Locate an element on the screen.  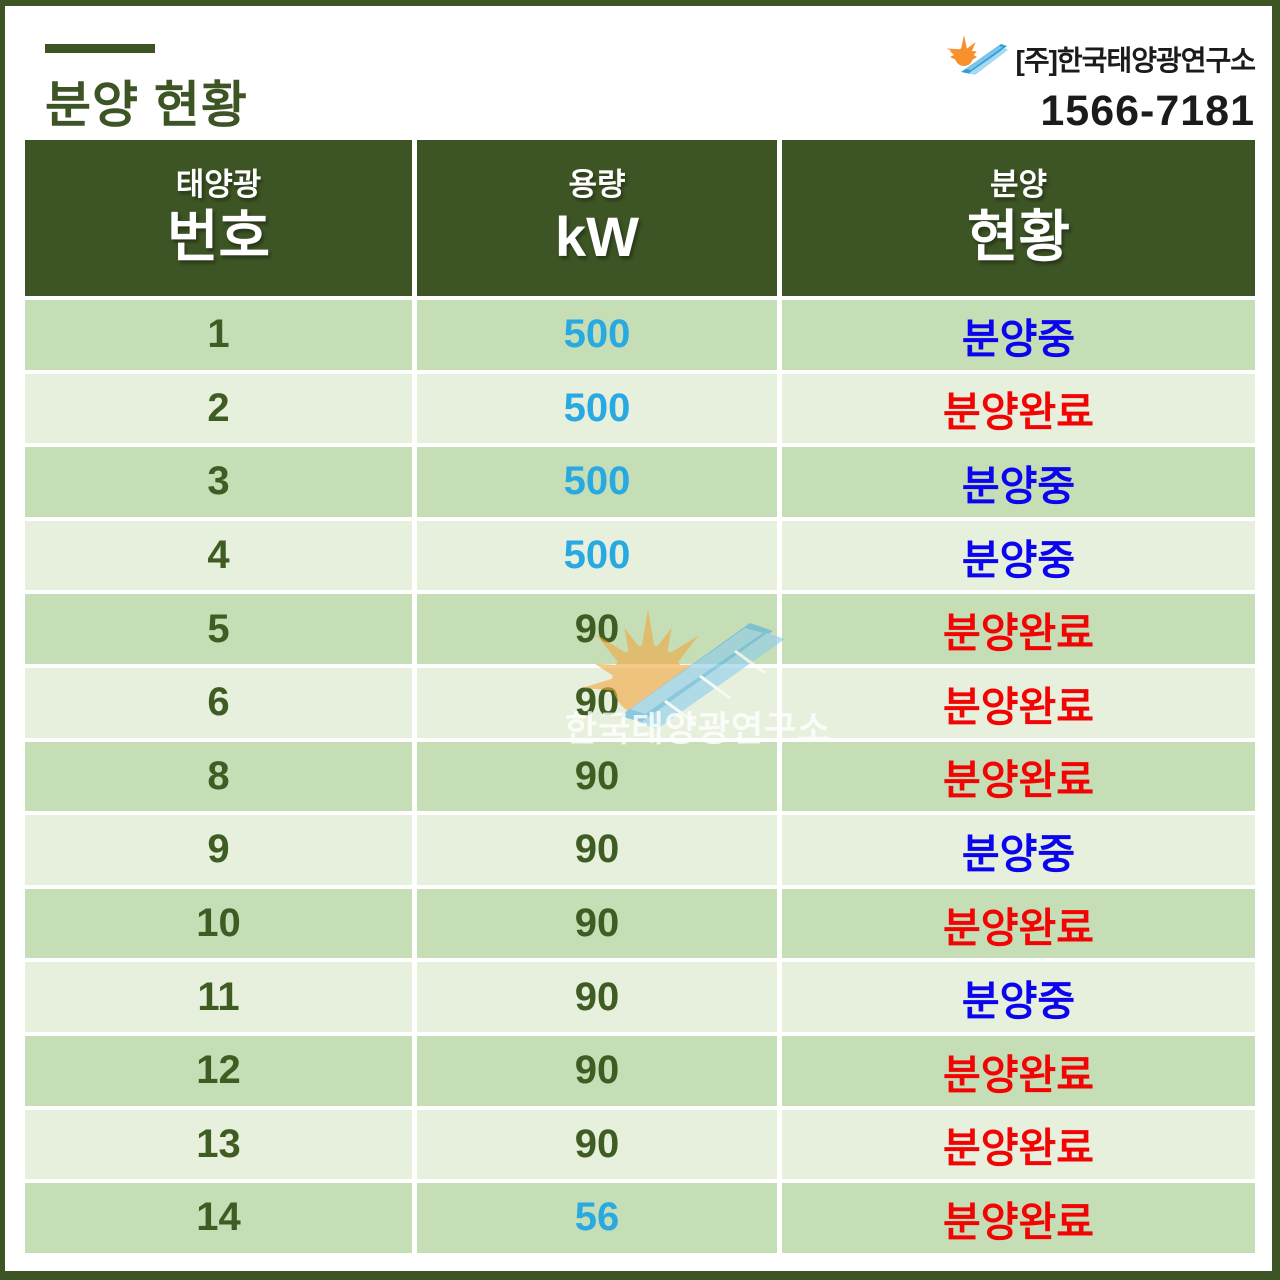
table-row: 1 500 분양중 is located at coordinates (640, 335).